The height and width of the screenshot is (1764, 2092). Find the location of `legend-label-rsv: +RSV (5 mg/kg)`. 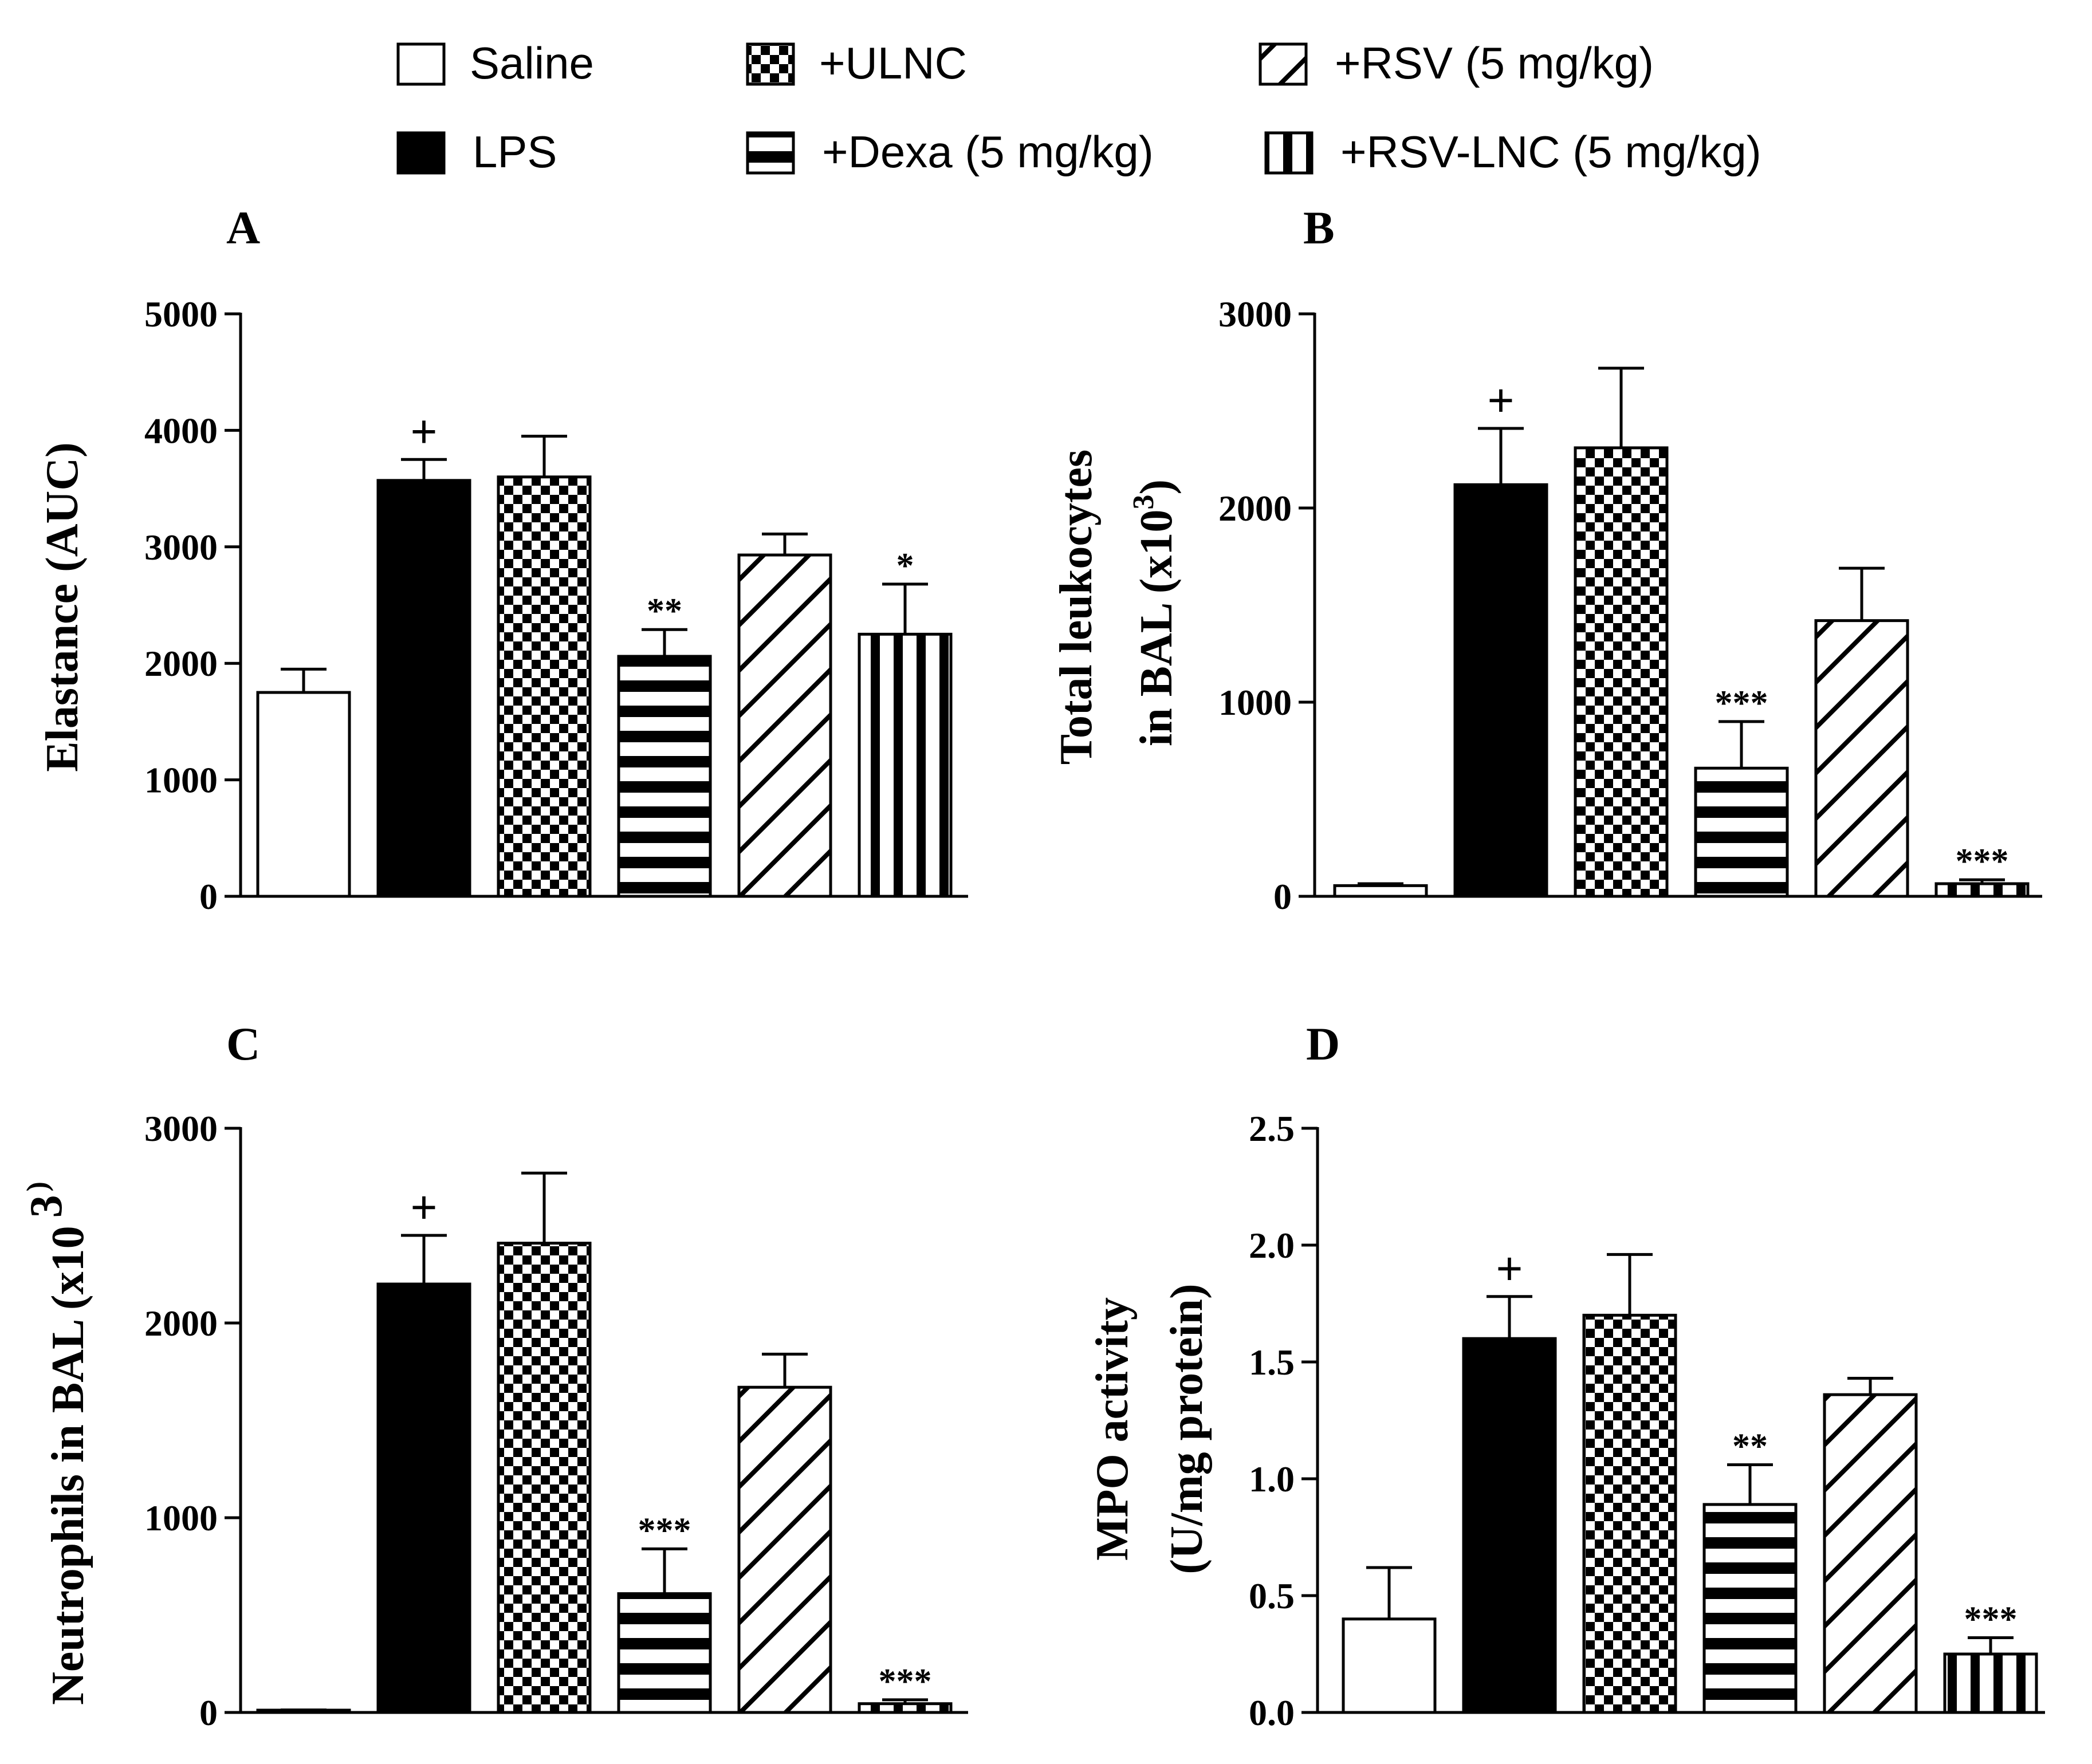

legend-label-rsv: +RSV (5 mg/kg) is located at coordinates (1494, 63).